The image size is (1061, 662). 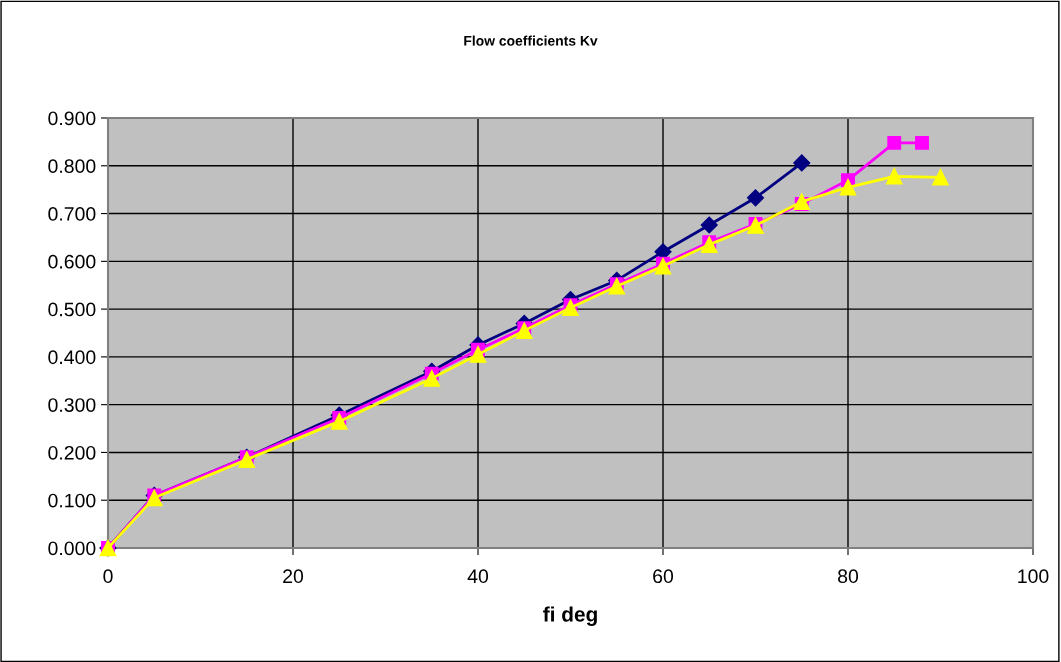 I want to click on y-tick-label: 0.600, so click(x=72, y=261).